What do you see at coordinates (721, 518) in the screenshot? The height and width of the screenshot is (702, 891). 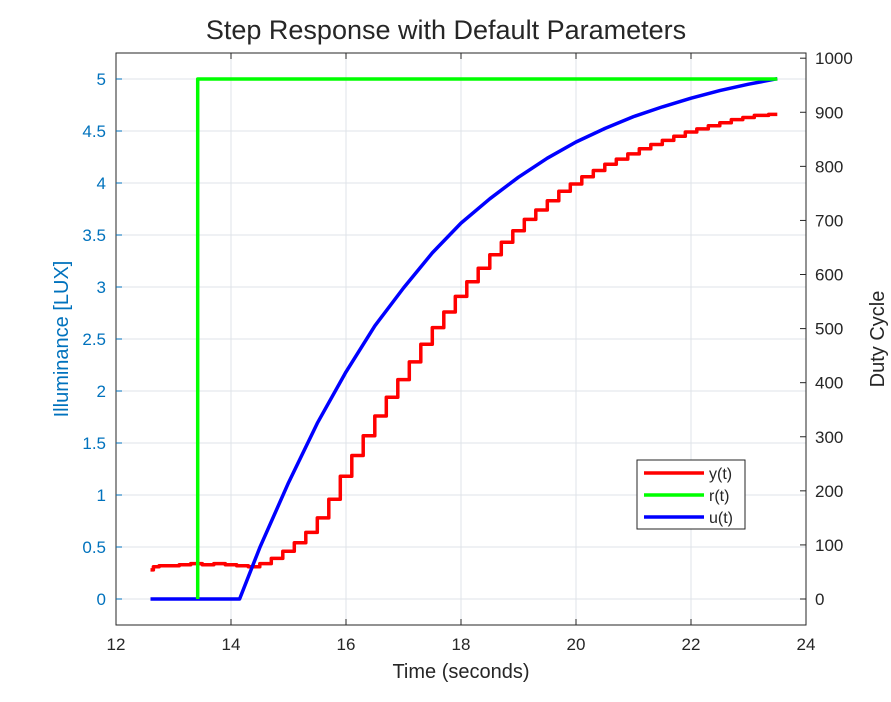 I see `legend-label-u: u(t)` at bounding box center [721, 518].